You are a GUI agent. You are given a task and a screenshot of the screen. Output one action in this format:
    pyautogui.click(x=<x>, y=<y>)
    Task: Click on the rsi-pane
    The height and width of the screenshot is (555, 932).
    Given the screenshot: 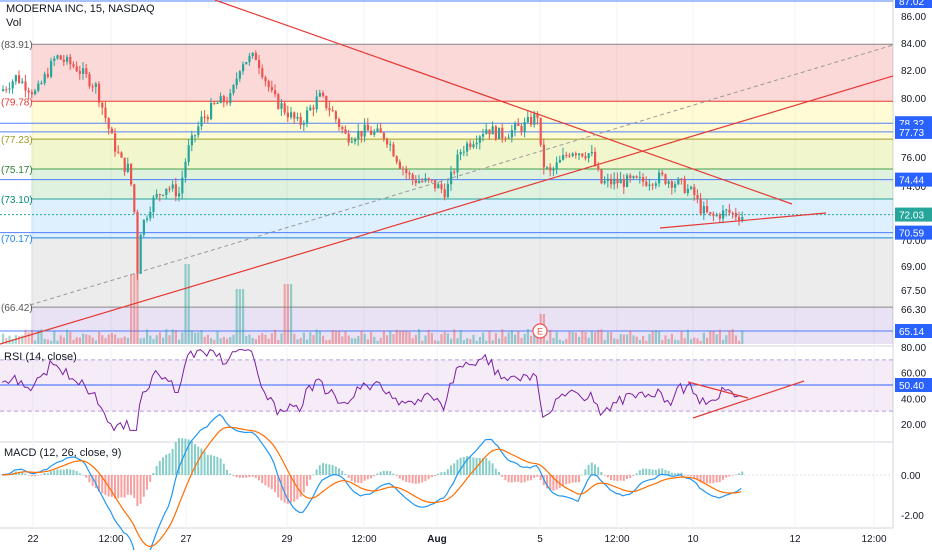 What is the action you would take?
    pyautogui.click(x=446, y=390)
    